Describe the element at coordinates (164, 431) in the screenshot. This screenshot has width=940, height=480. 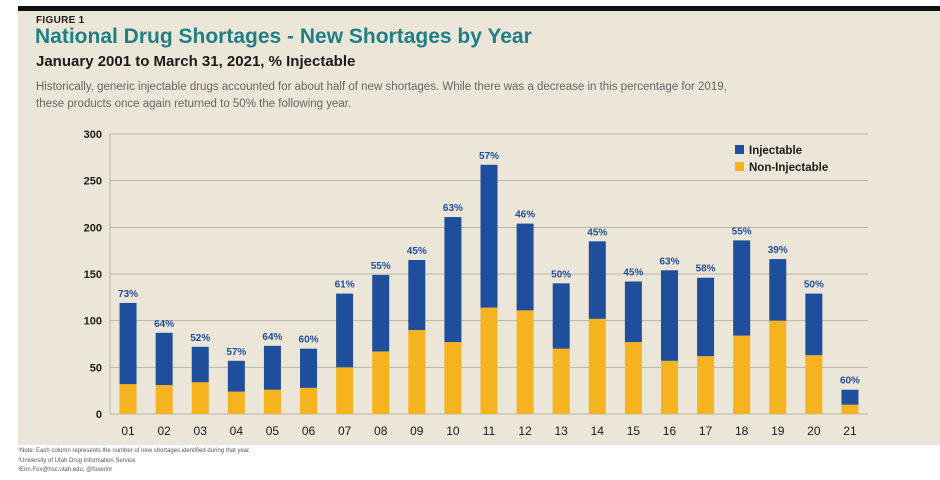
I see `x-tick-label: 02` at that location.